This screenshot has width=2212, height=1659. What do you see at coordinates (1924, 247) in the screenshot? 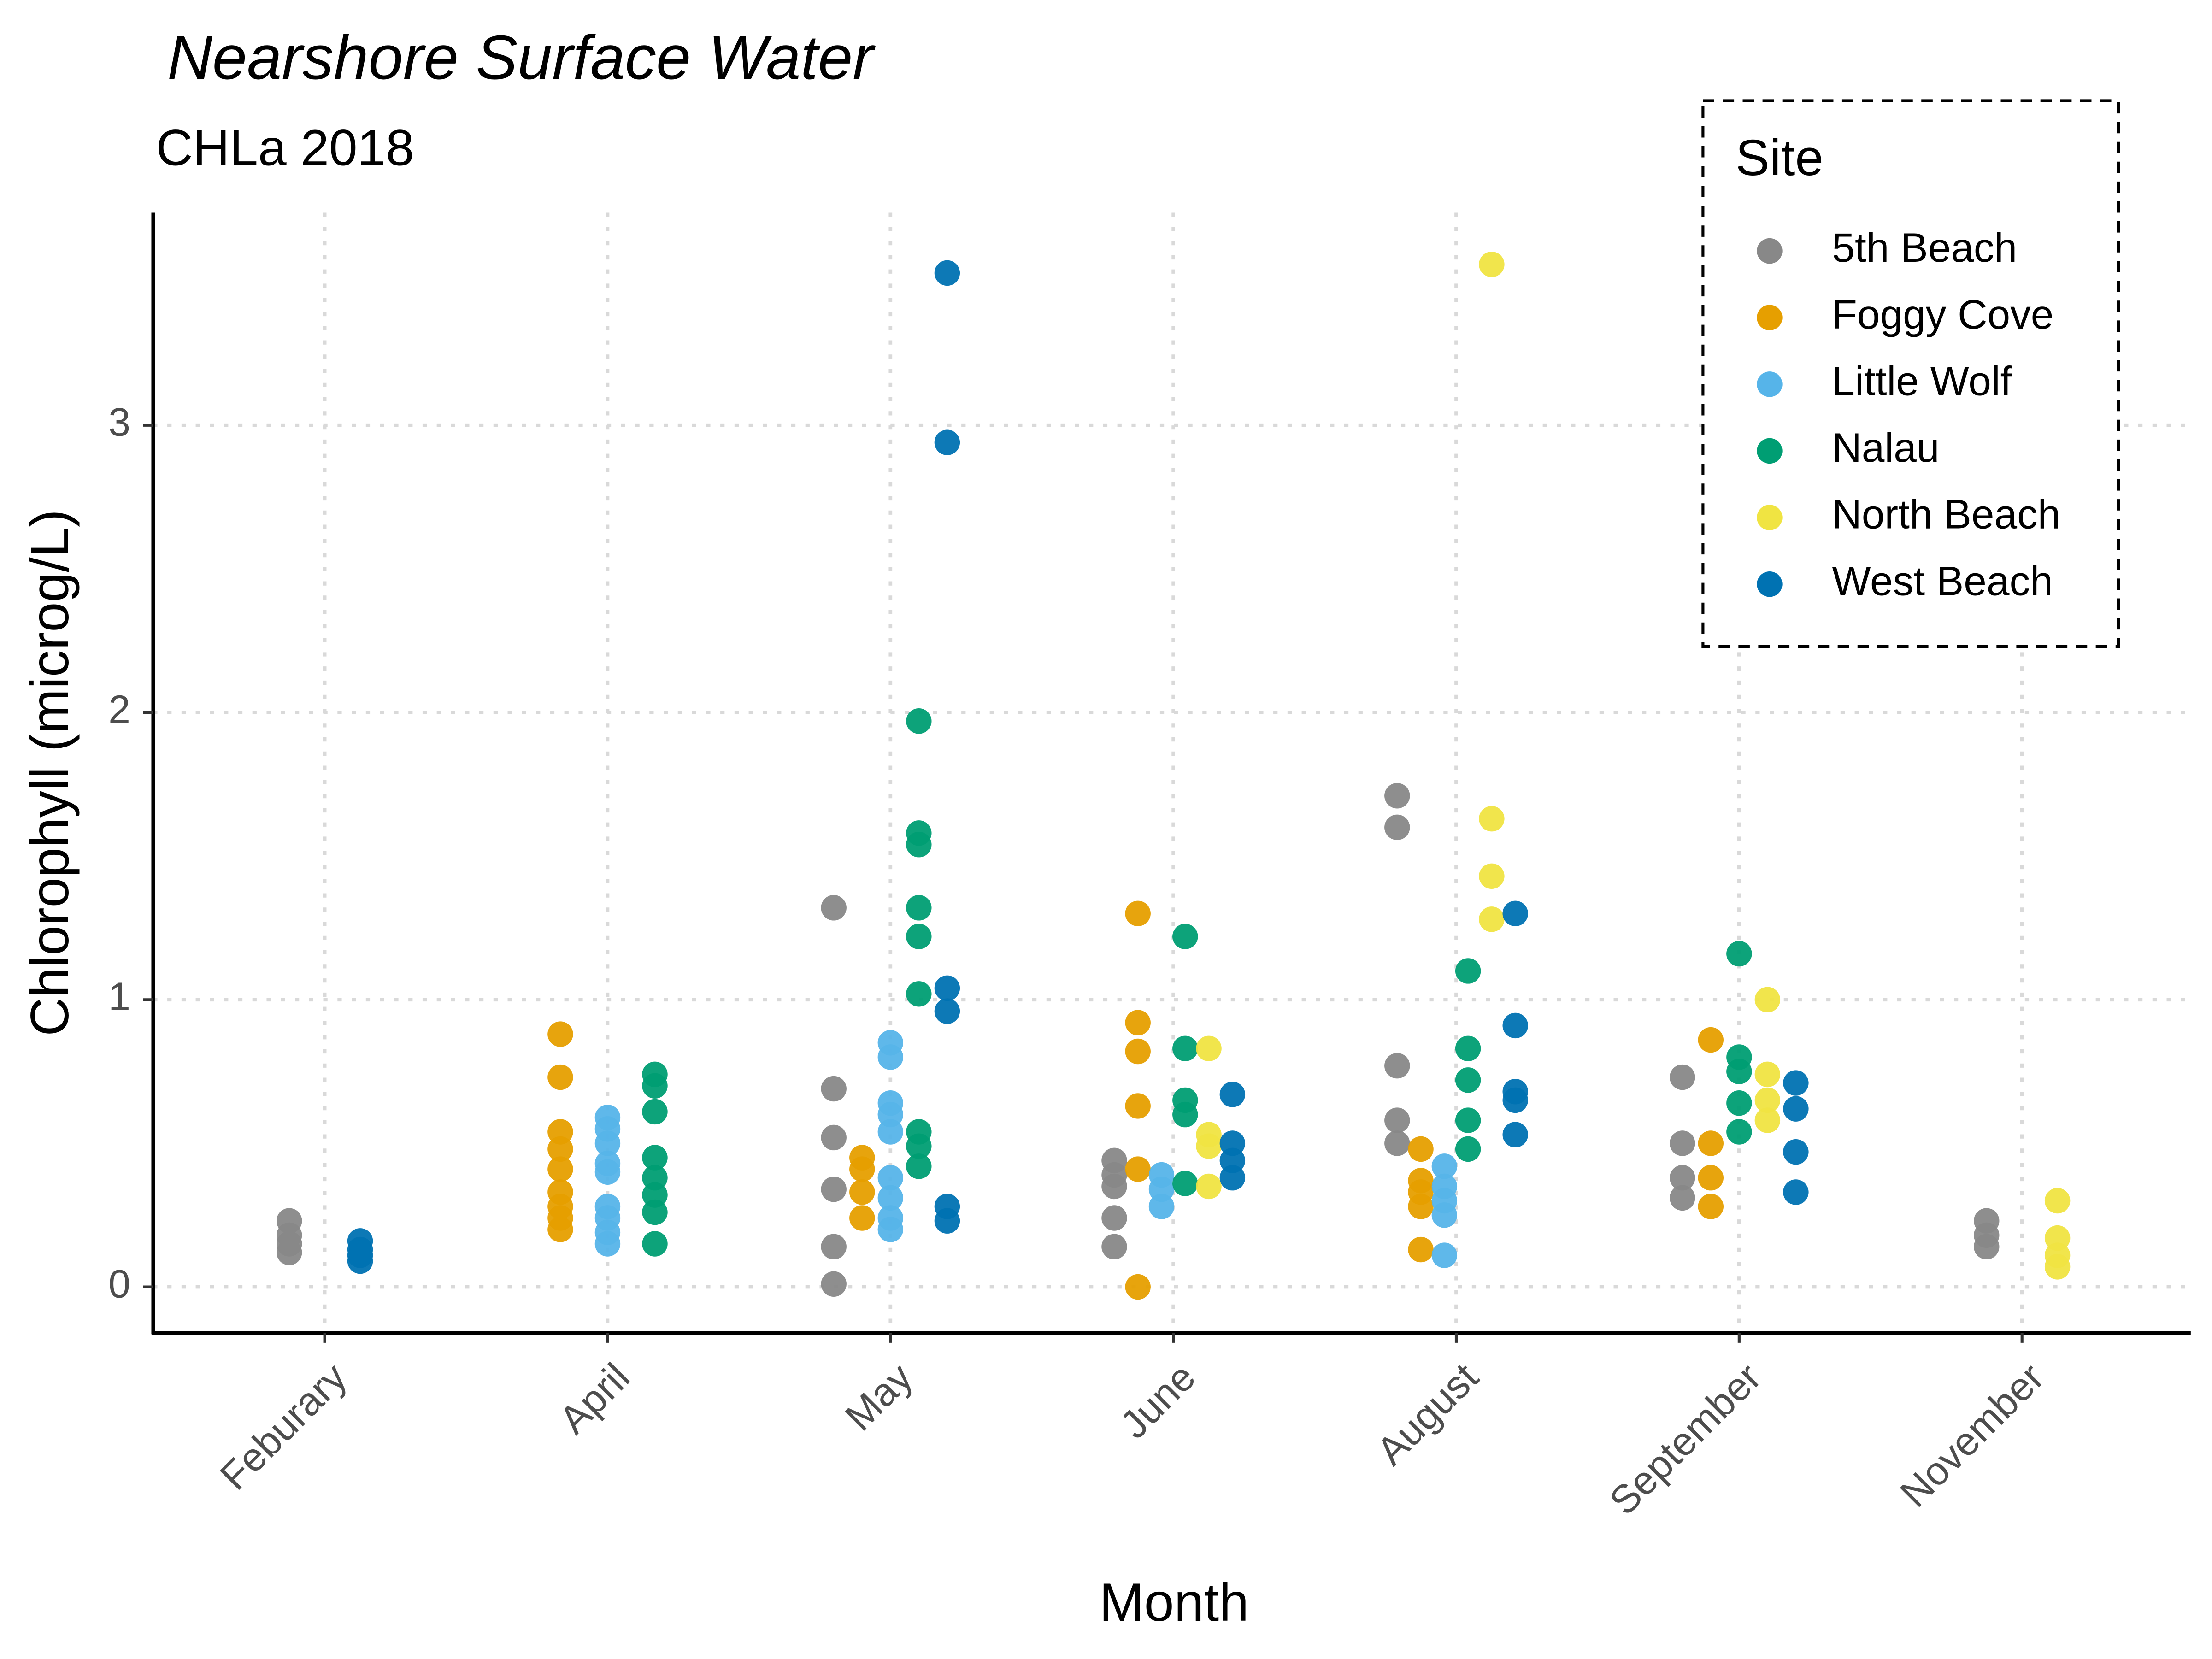
I see `legend-label: 5th Beach` at bounding box center [1924, 247].